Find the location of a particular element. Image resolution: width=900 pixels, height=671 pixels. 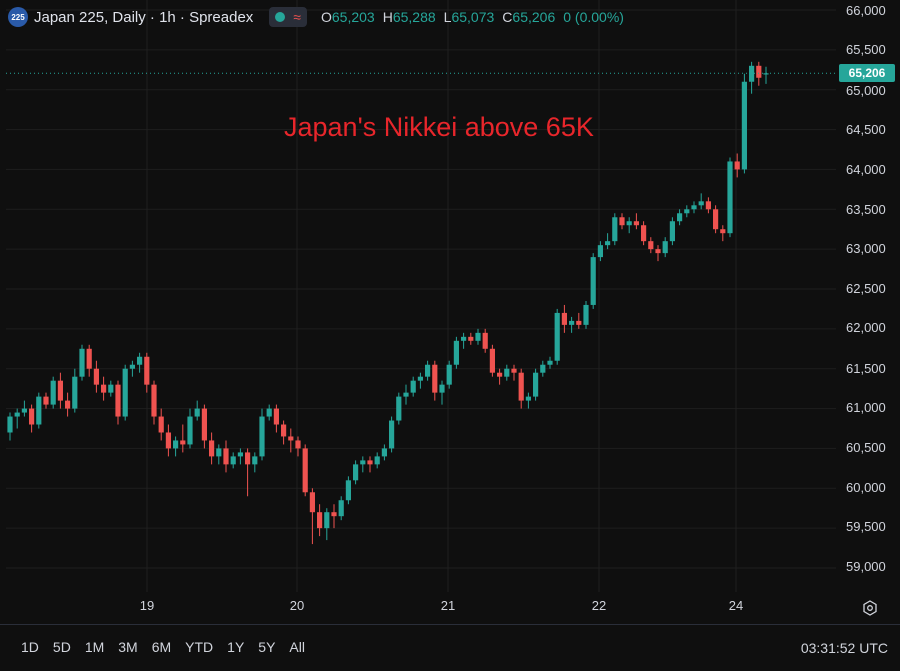

last-price-tag: 65,206 is located at coordinates (867, 73).